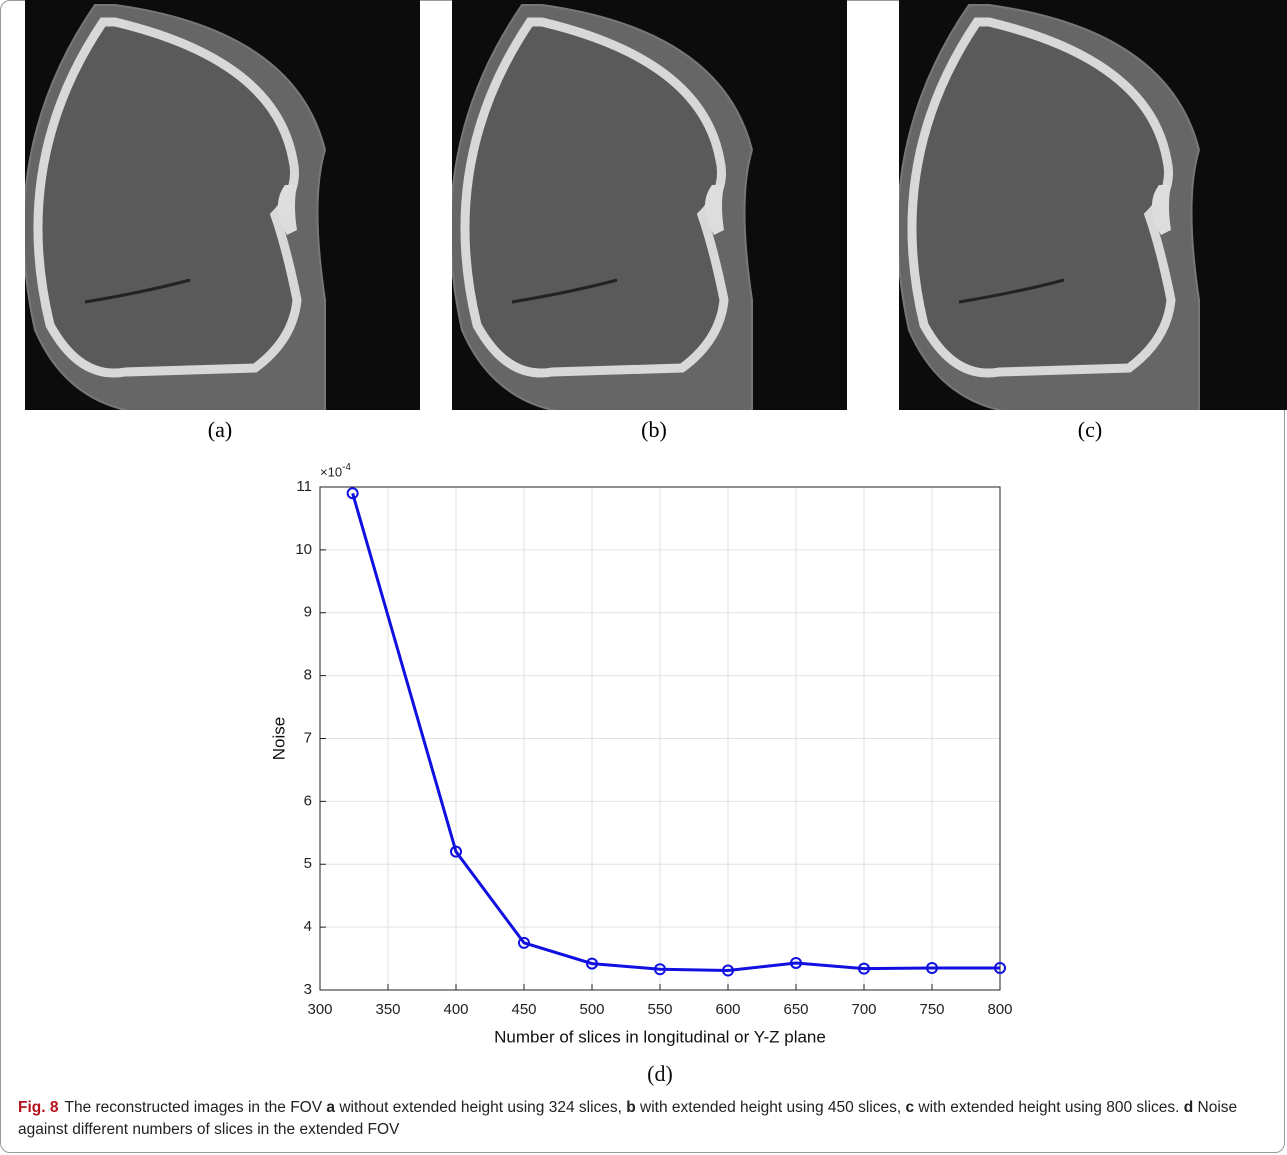  I want to click on x-tick-label: 400, so click(455, 1009).